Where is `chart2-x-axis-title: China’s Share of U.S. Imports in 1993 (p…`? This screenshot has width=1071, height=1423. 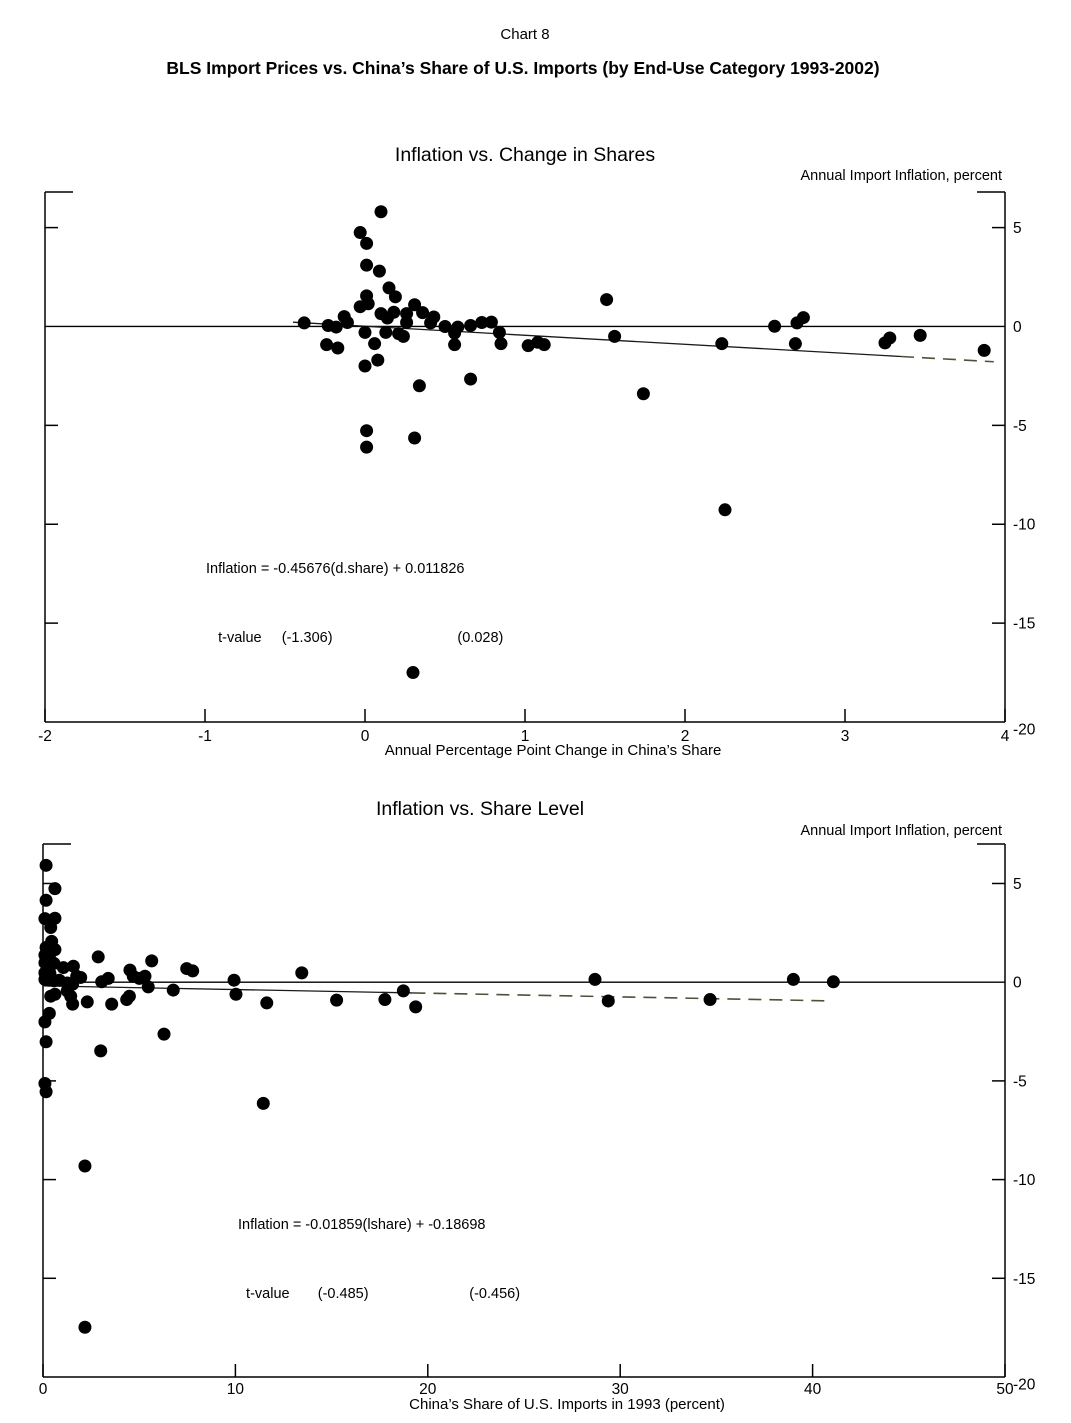
chart2-x-axis-title: China’s Share of U.S. Imports in 1993 (p… is located at coordinates (567, 1404).